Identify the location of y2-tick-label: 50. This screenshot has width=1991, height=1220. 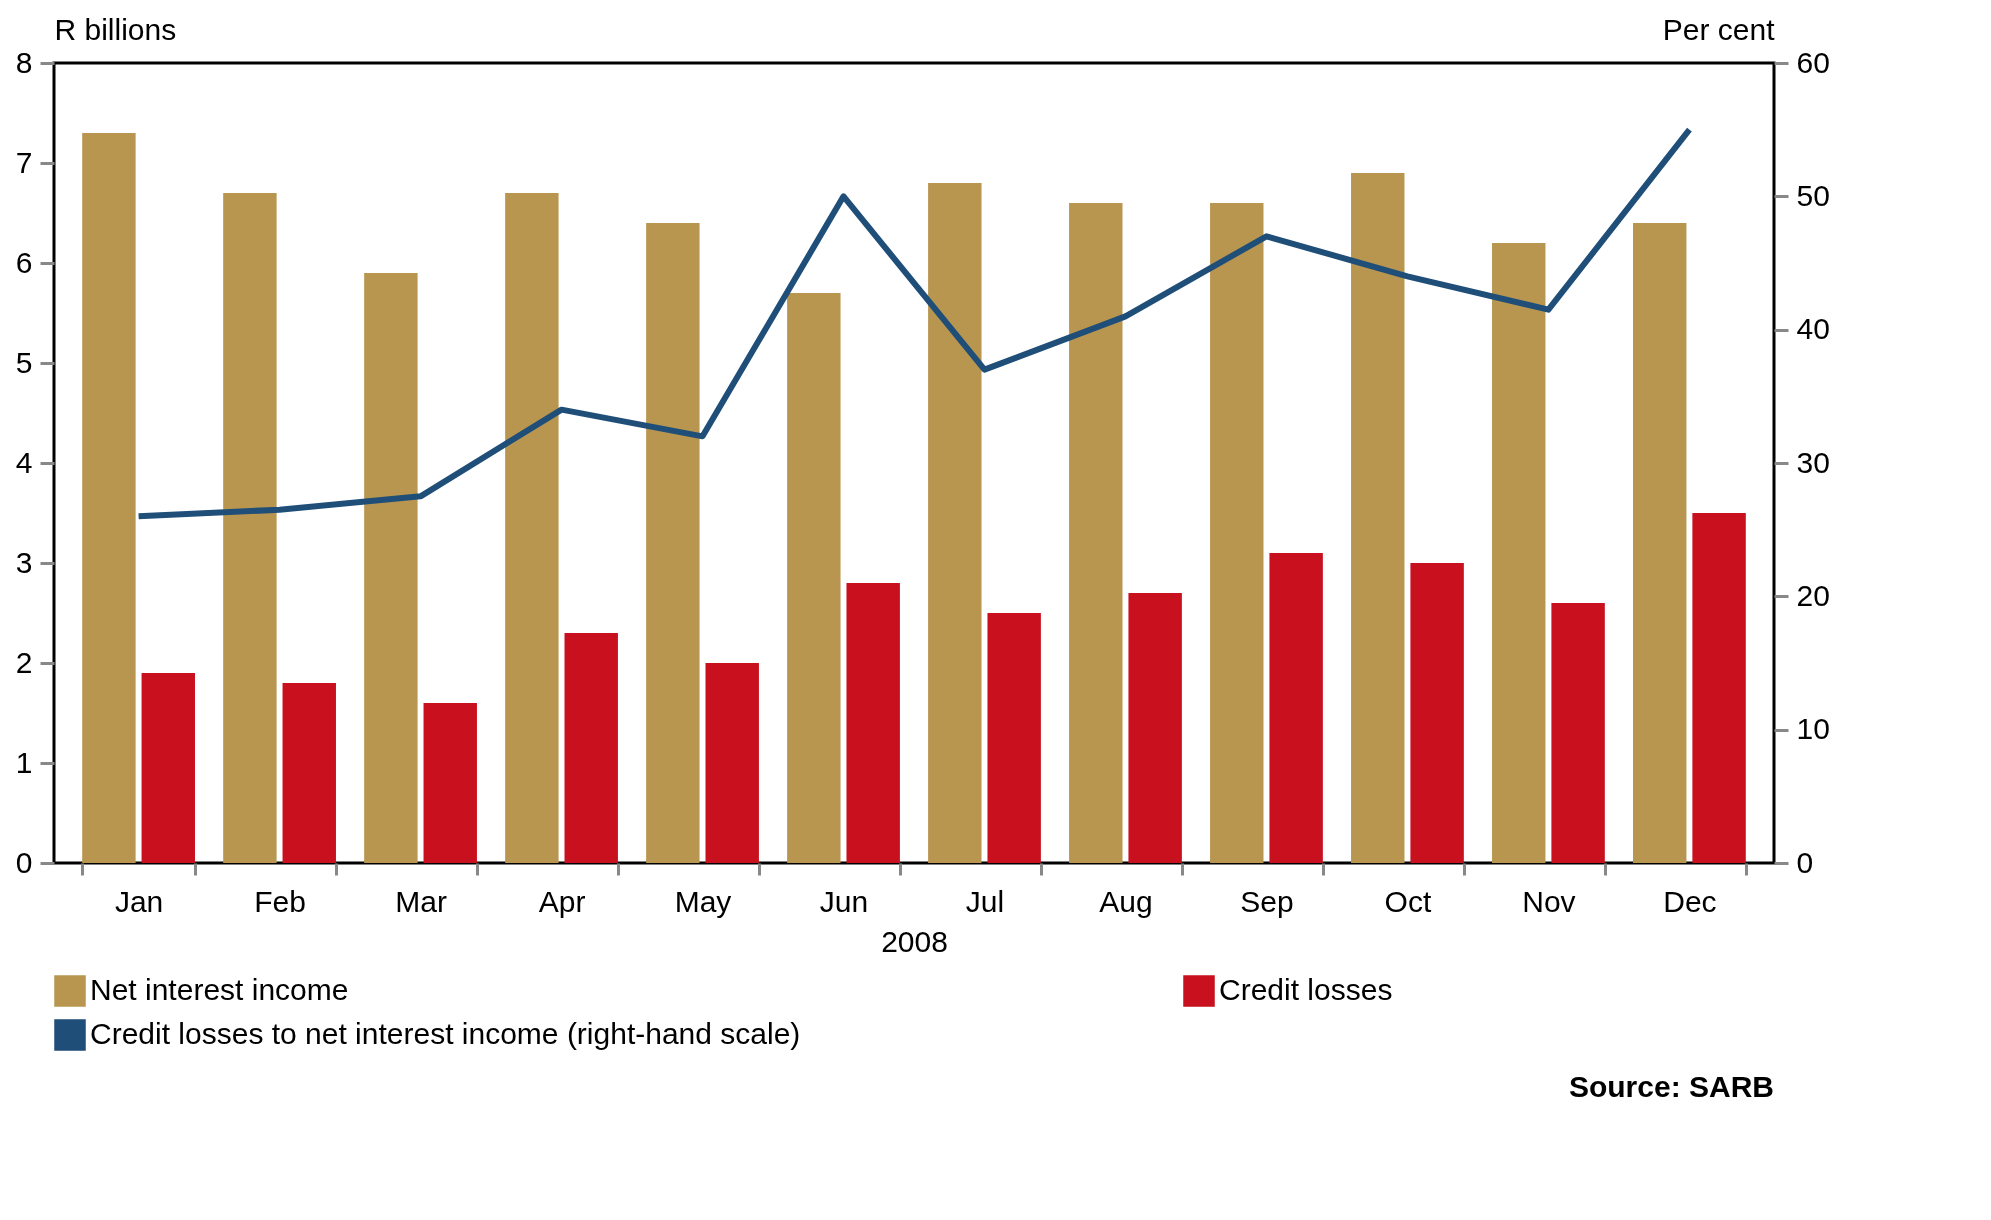
(1813, 195).